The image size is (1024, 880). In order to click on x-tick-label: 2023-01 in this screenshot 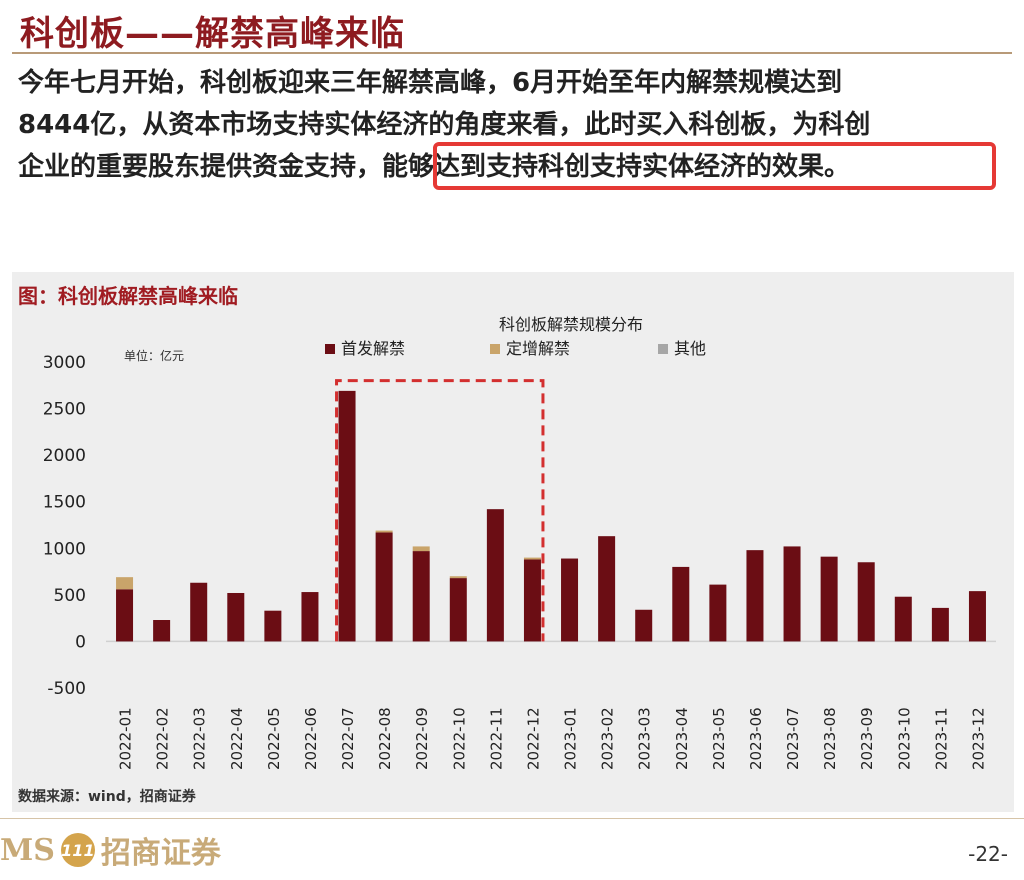, I will do `click(571, 738)`.